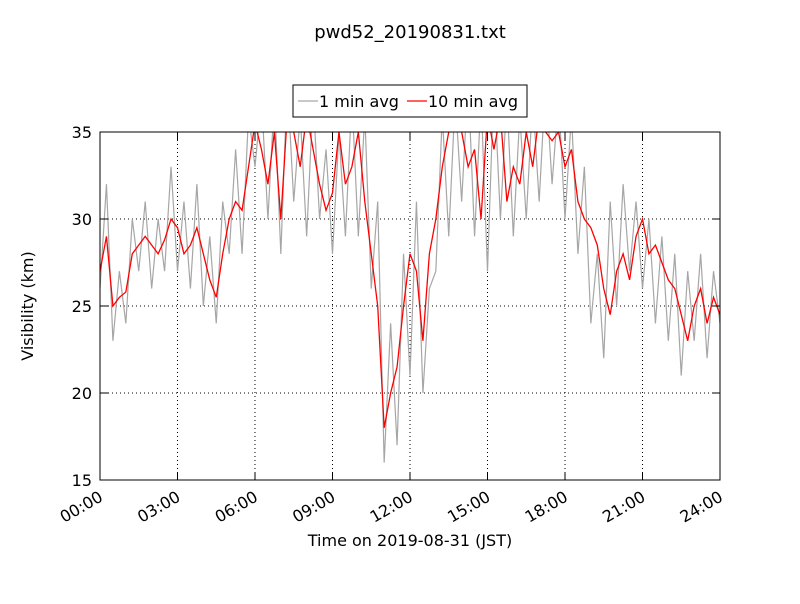 This screenshot has width=800, height=604. Describe the element at coordinates (410, 101) in the screenshot. I see `legend: 1 min avg 10 min avg` at that location.